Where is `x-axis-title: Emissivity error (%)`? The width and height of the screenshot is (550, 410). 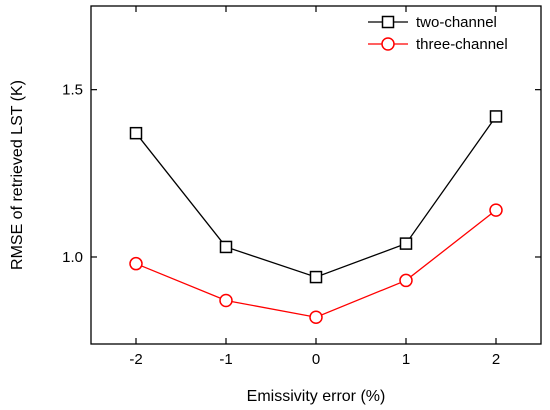 x-axis-title: Emissivity error (%) is located at coordinates (316, 396).